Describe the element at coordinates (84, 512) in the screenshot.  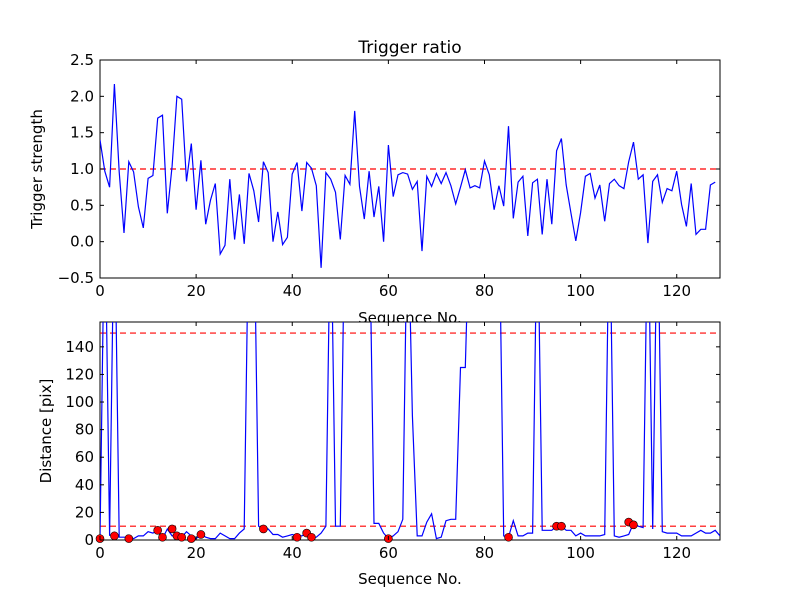
I see `y-tick-label: 20` at that location.